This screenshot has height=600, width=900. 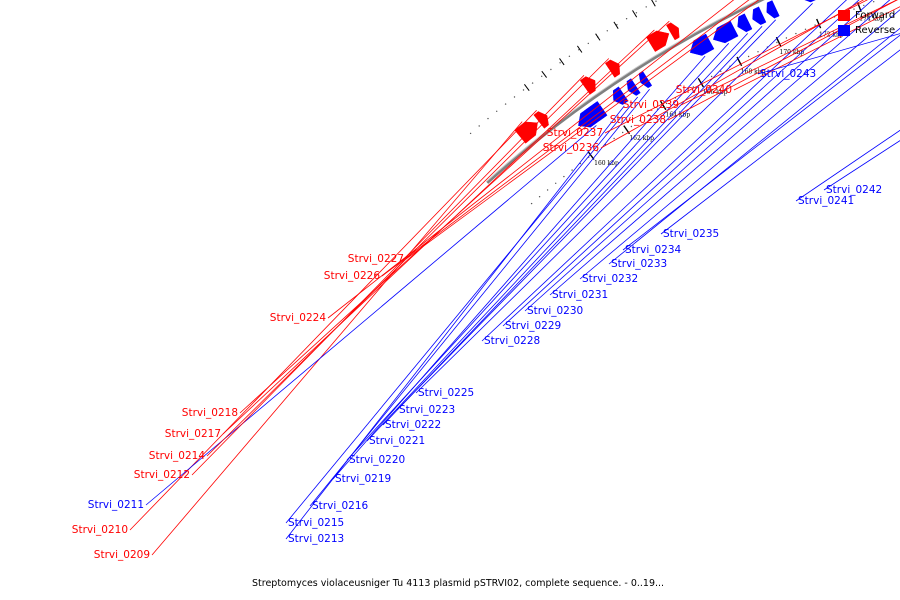 I want to click on legend-reverse-label: Reverse, so click(x=875, y=30).